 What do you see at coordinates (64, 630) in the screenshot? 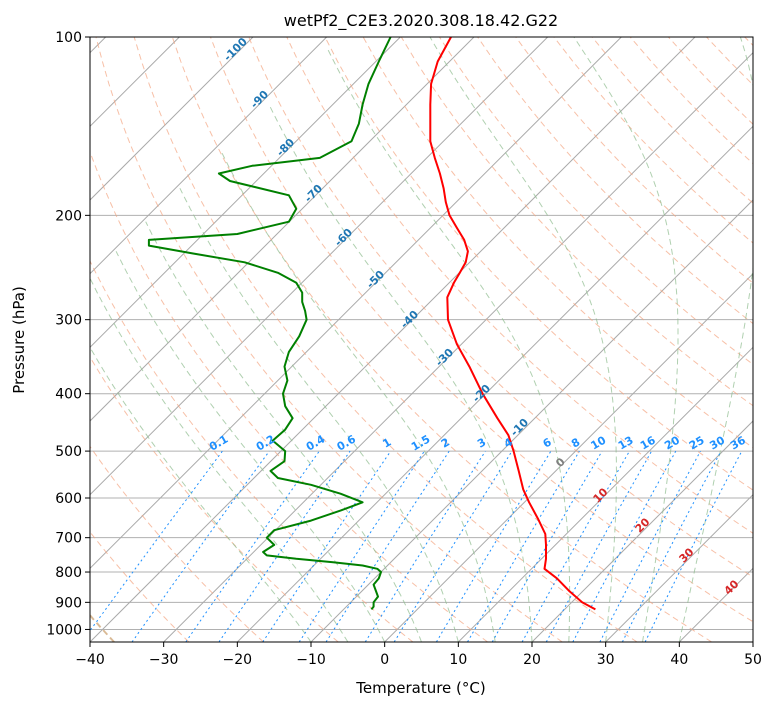
I see `y-tick-label: 1000` at bounding box center [64, 630].